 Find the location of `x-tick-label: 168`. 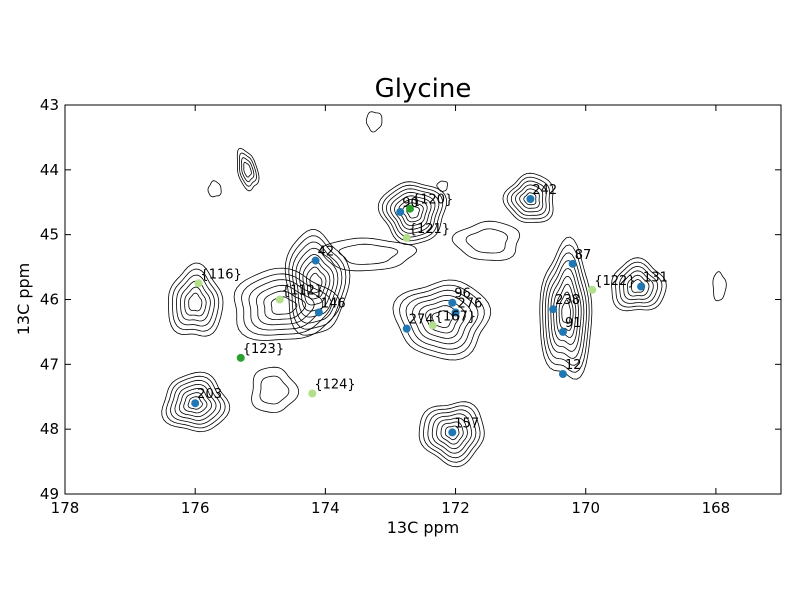

x-tick-label: 168 is located at coordinates (716, 508).